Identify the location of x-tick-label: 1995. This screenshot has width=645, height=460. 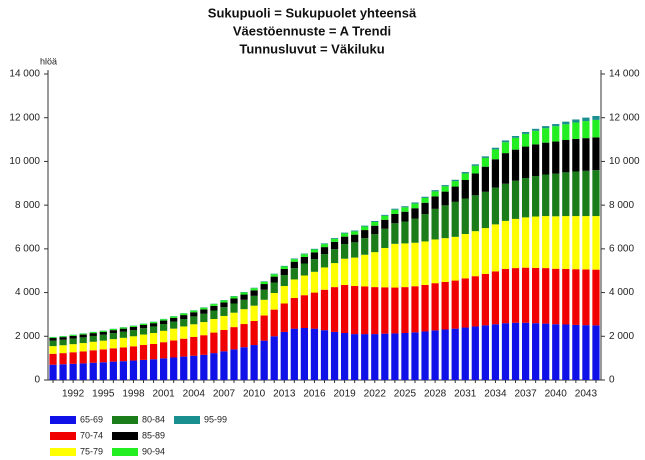
(103, 394).